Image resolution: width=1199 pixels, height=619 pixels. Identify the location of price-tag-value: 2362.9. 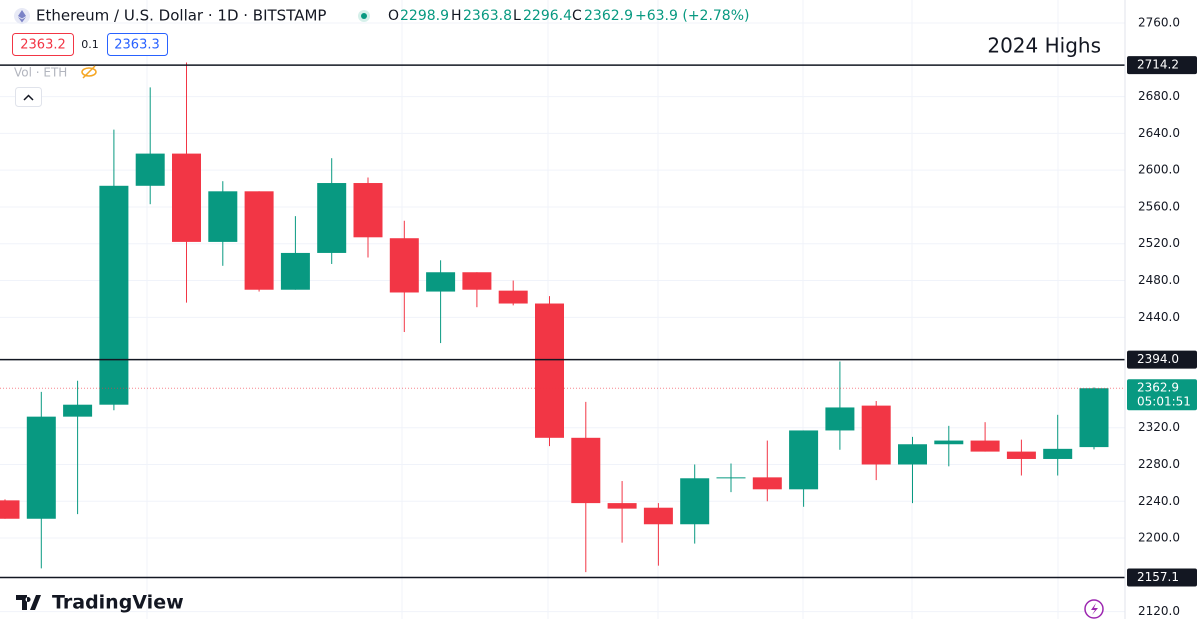
(1158, 388).